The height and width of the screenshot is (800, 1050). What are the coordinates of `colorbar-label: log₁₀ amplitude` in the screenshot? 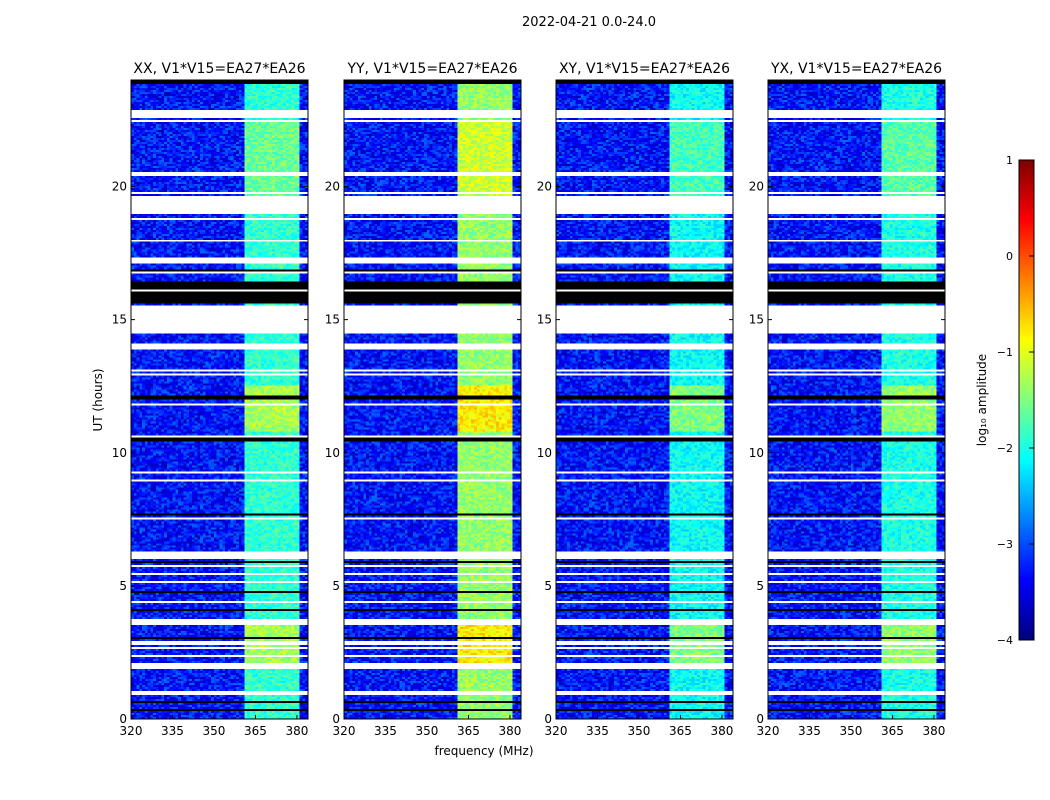 It's located at (982, 400).